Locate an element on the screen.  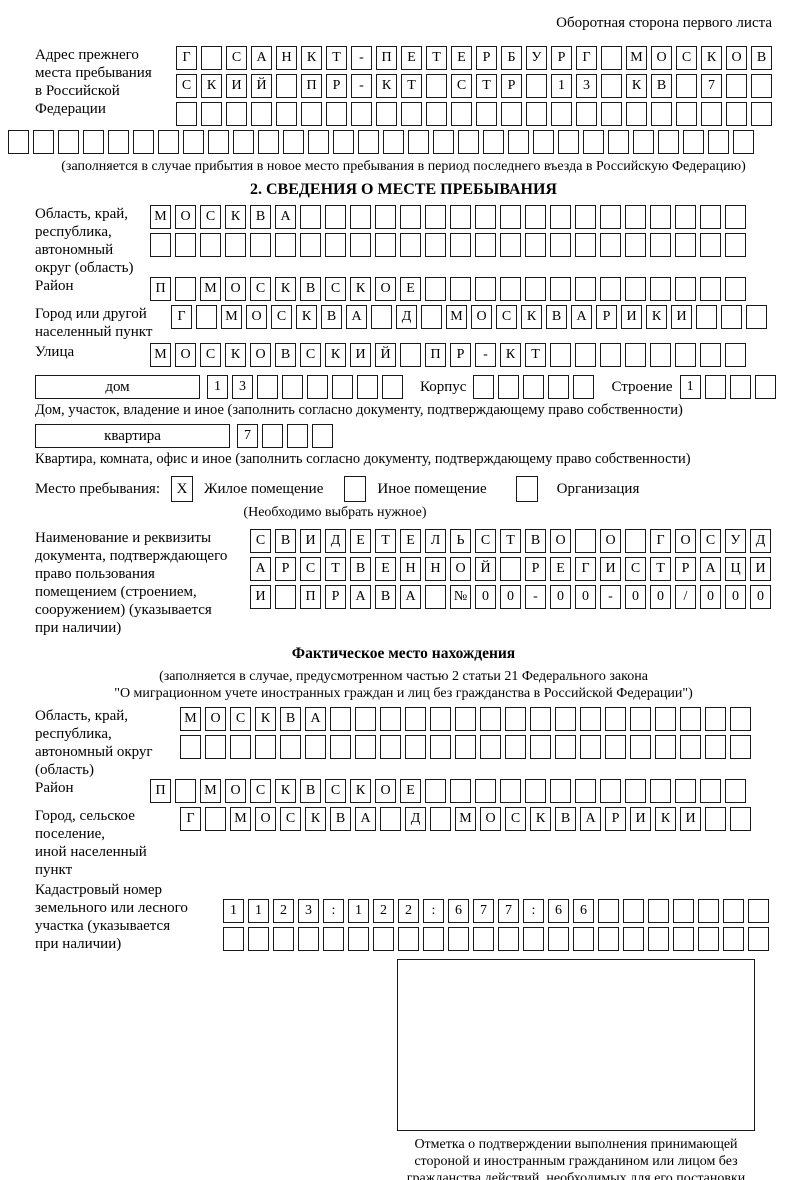
checkbox-inoe is located at coordinates (355, 489).